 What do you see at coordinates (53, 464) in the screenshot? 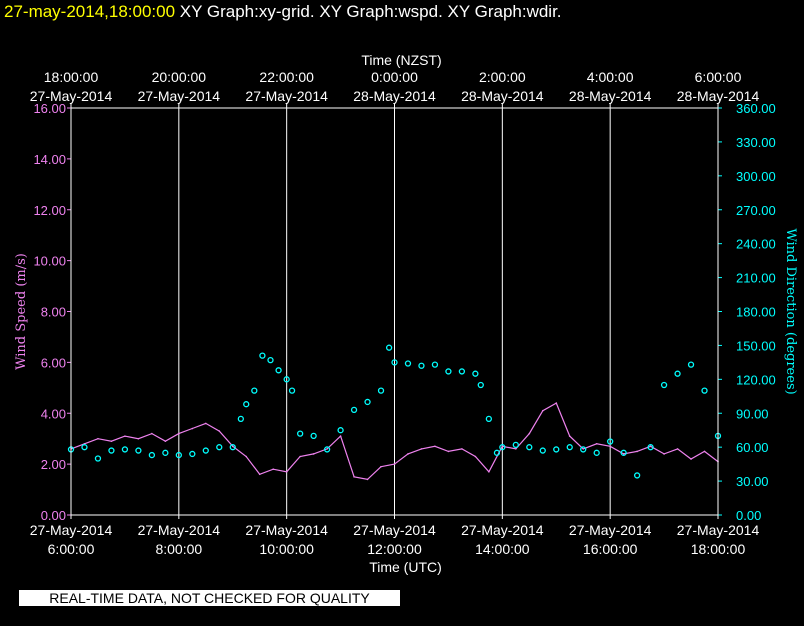
I see `left-tick-label: 2.00` at bounding box center [53, 464].